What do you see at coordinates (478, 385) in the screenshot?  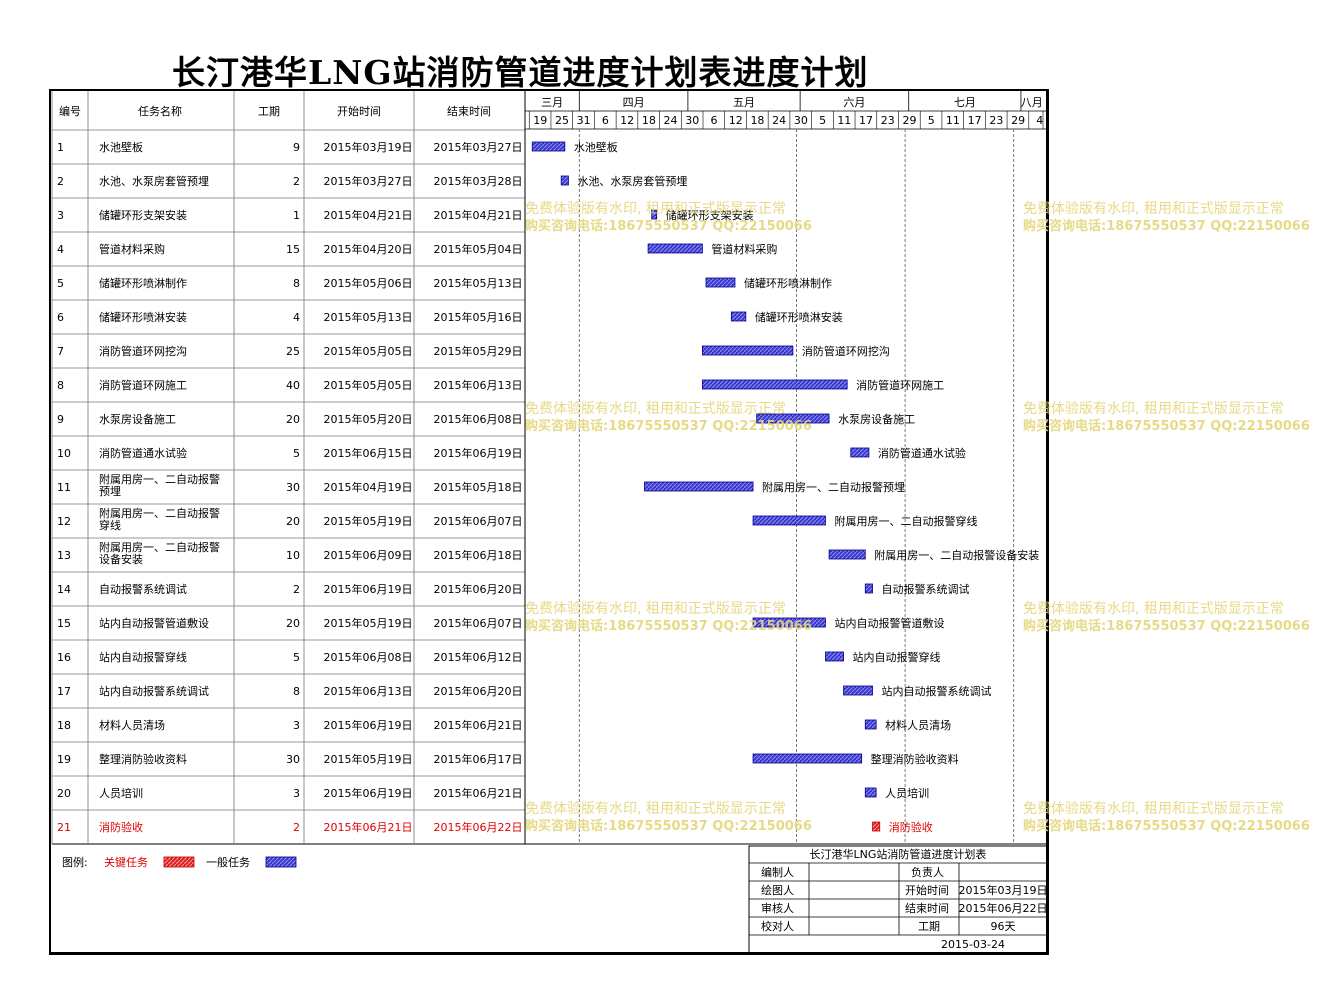 I see `task-end: 2015年06月13日` at bounding box center [478, 385].